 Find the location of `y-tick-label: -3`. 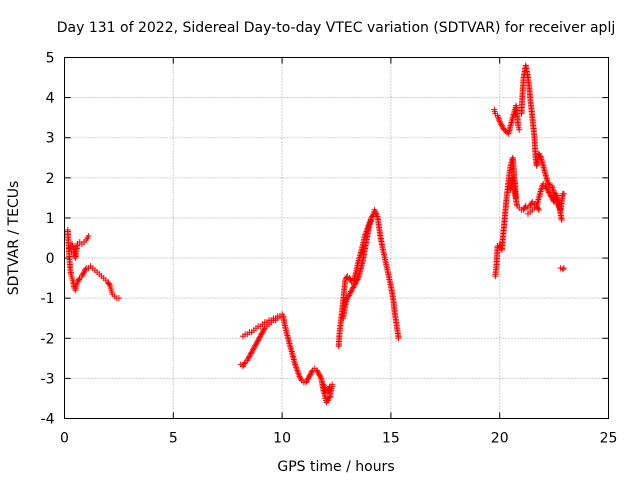

y-tick-label: -3 is located at coordinates (48, 379).